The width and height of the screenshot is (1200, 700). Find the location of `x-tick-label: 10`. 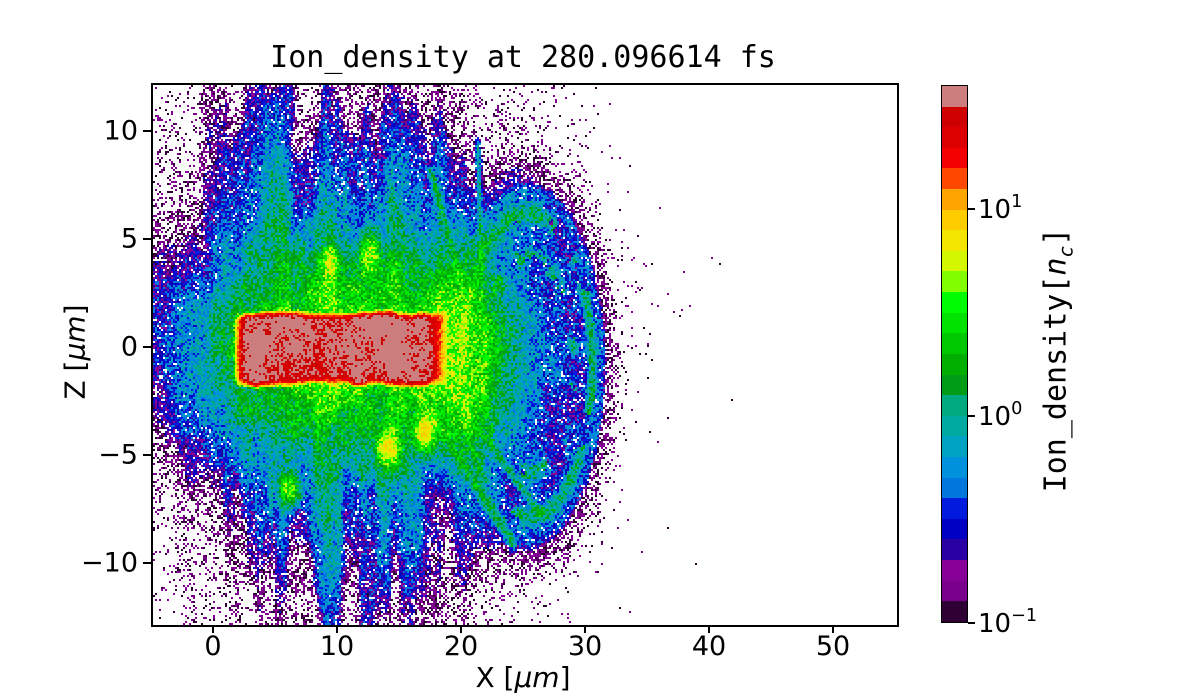

x-tick-label: 10 is located at coordinates (337, 646).